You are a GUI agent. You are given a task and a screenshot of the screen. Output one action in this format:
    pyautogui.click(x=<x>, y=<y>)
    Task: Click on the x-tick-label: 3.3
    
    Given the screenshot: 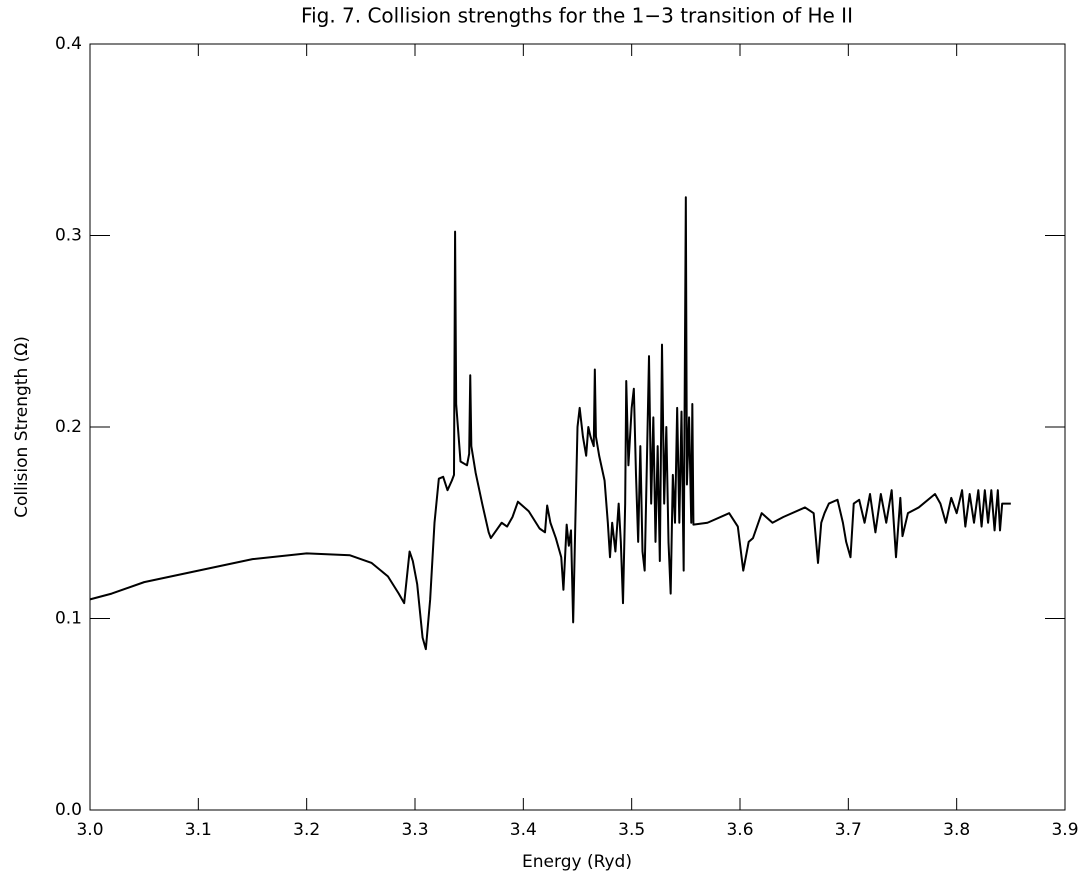 What is the action you would take?
    pyautogui.click(x=414, y=830)
    